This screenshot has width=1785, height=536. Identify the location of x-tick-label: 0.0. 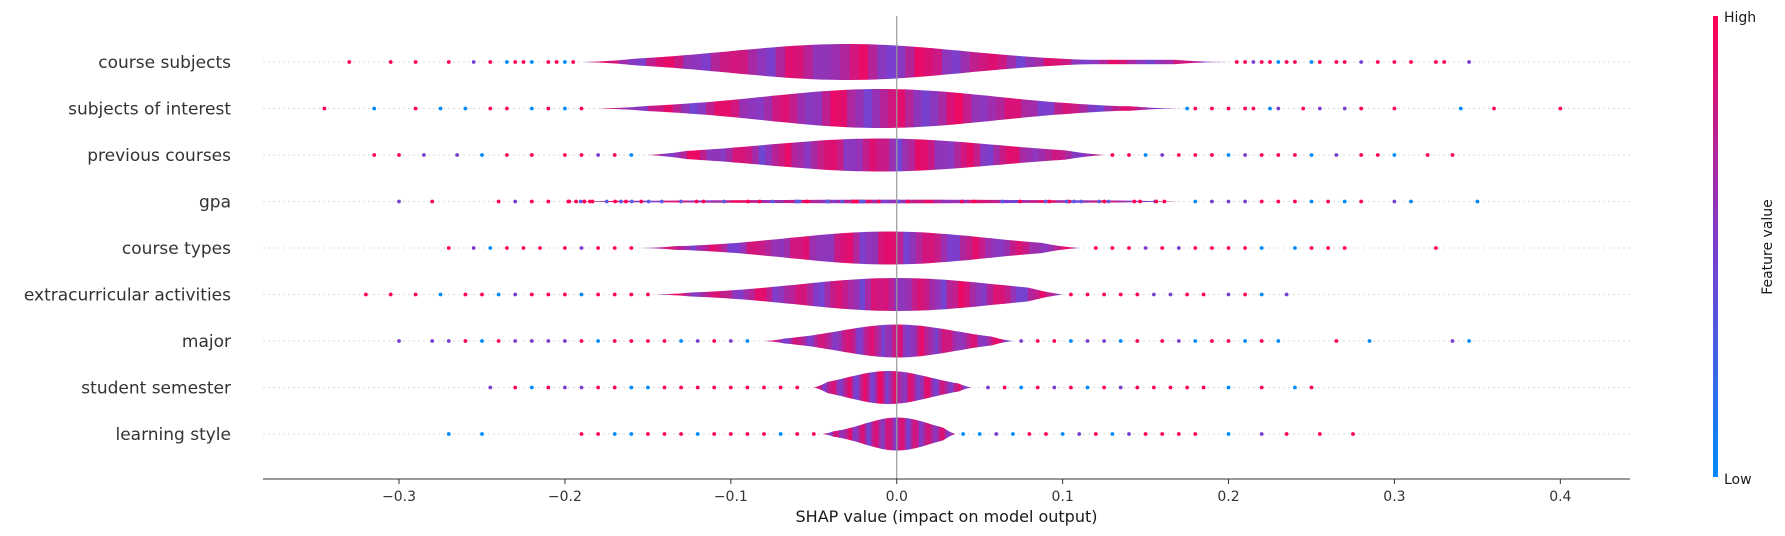
(897, 497).